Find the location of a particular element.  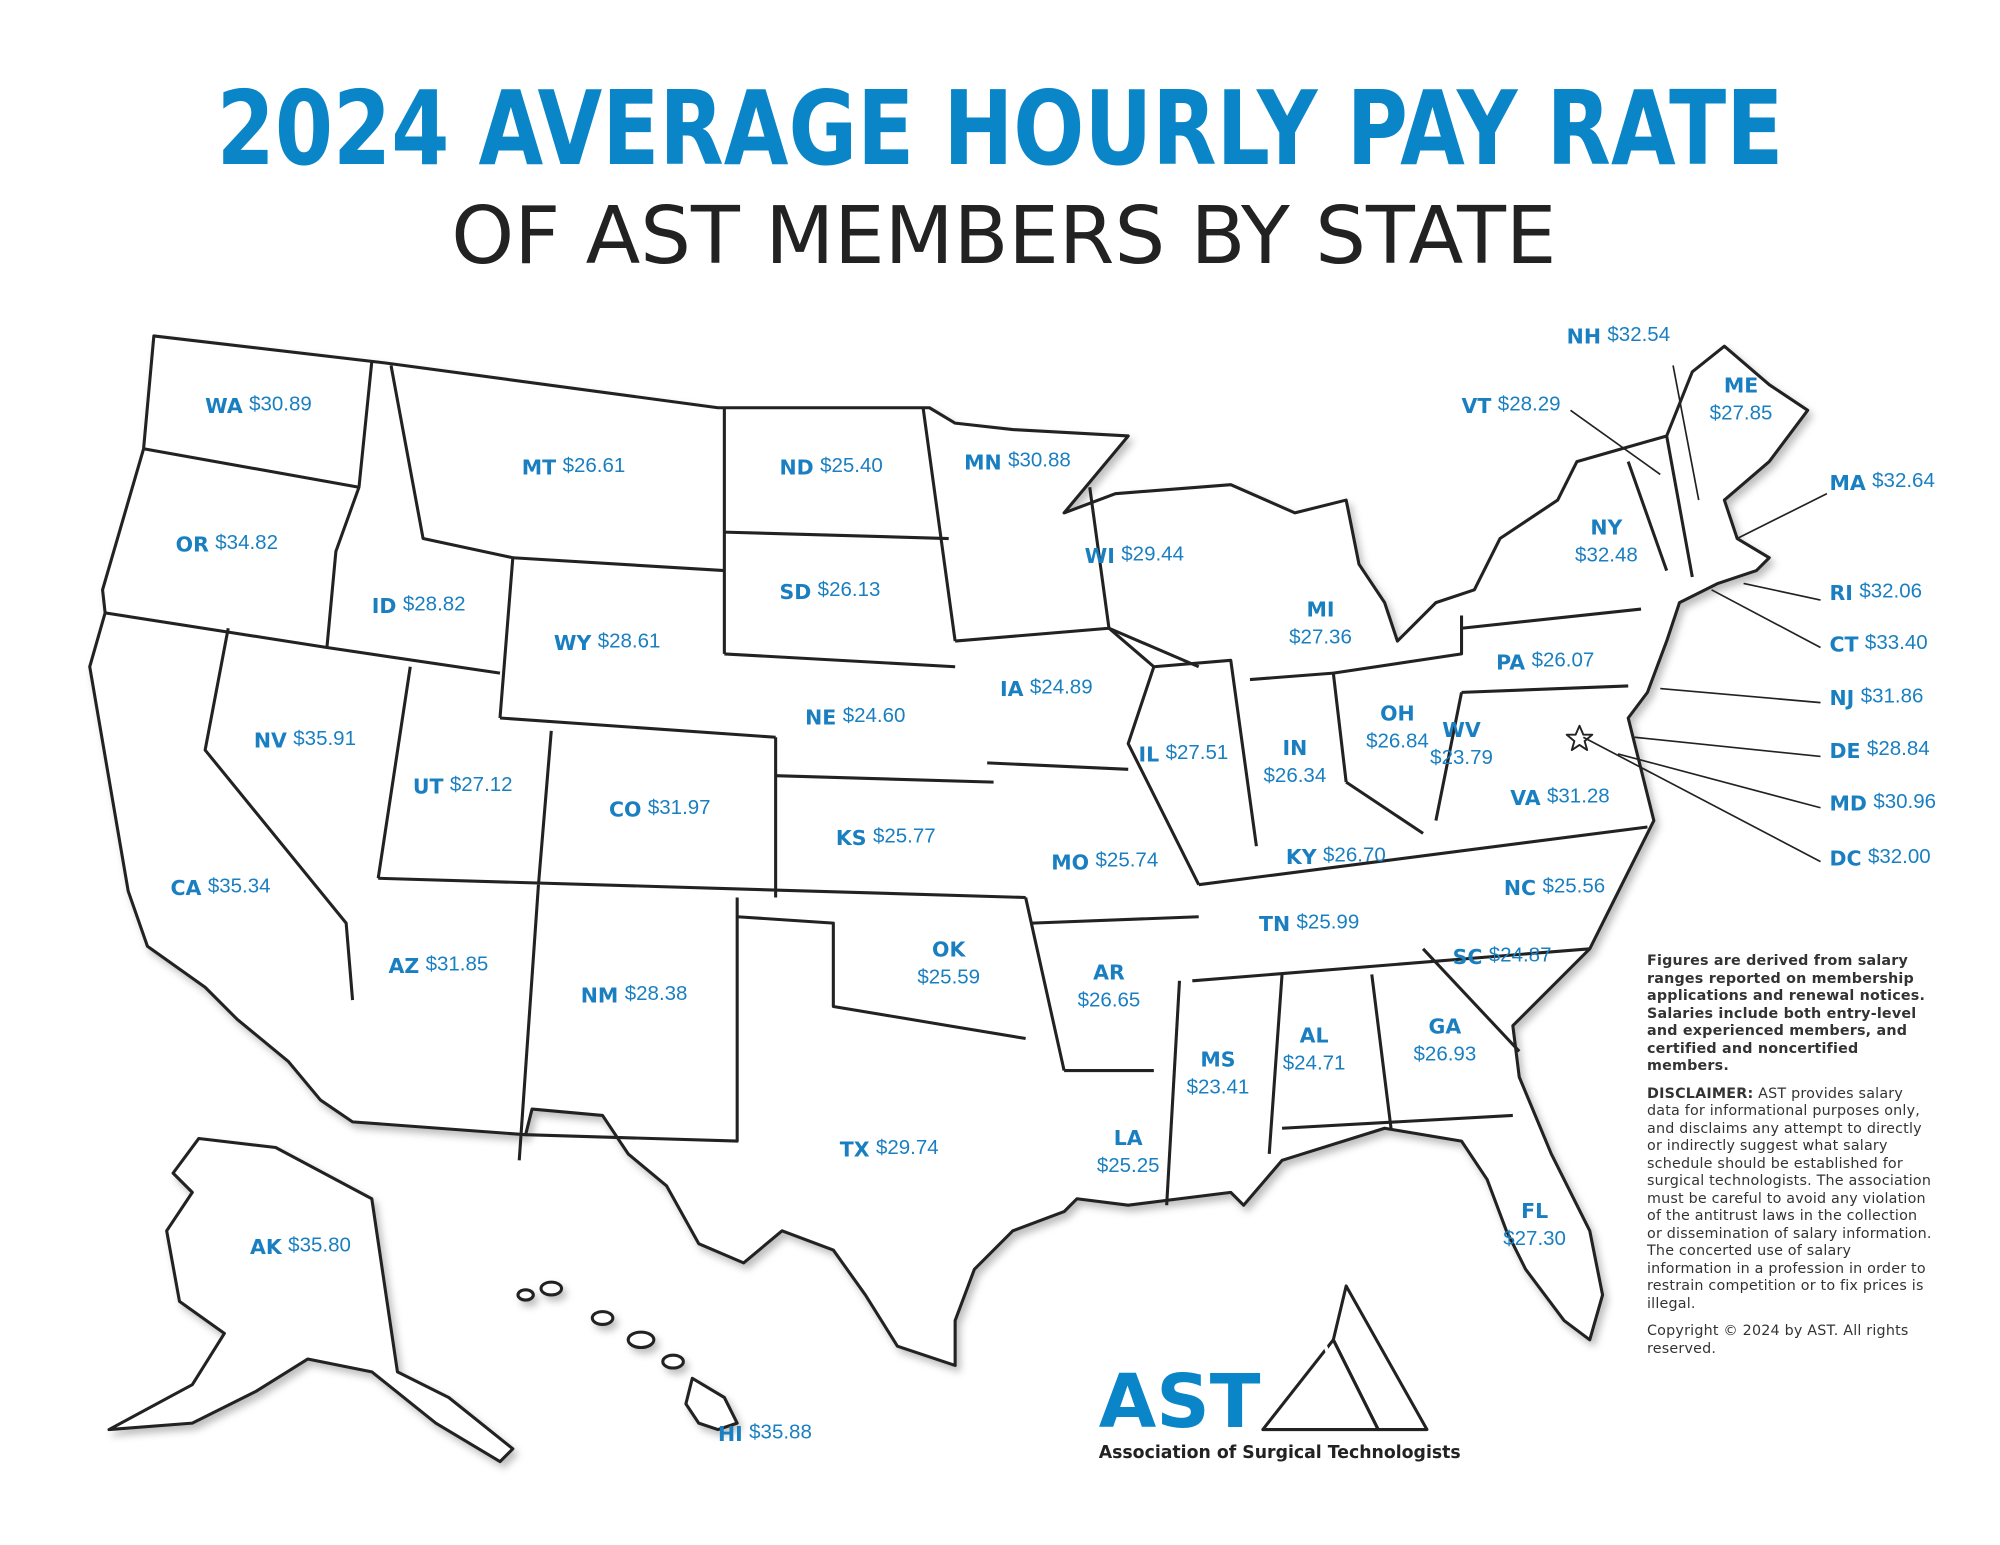

state-abbr: MT is located at coordinates (539, 467).